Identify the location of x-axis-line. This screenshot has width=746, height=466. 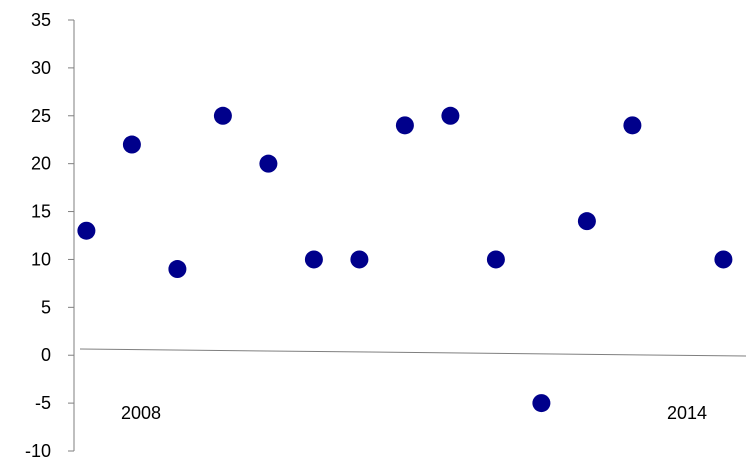
(412, 352).